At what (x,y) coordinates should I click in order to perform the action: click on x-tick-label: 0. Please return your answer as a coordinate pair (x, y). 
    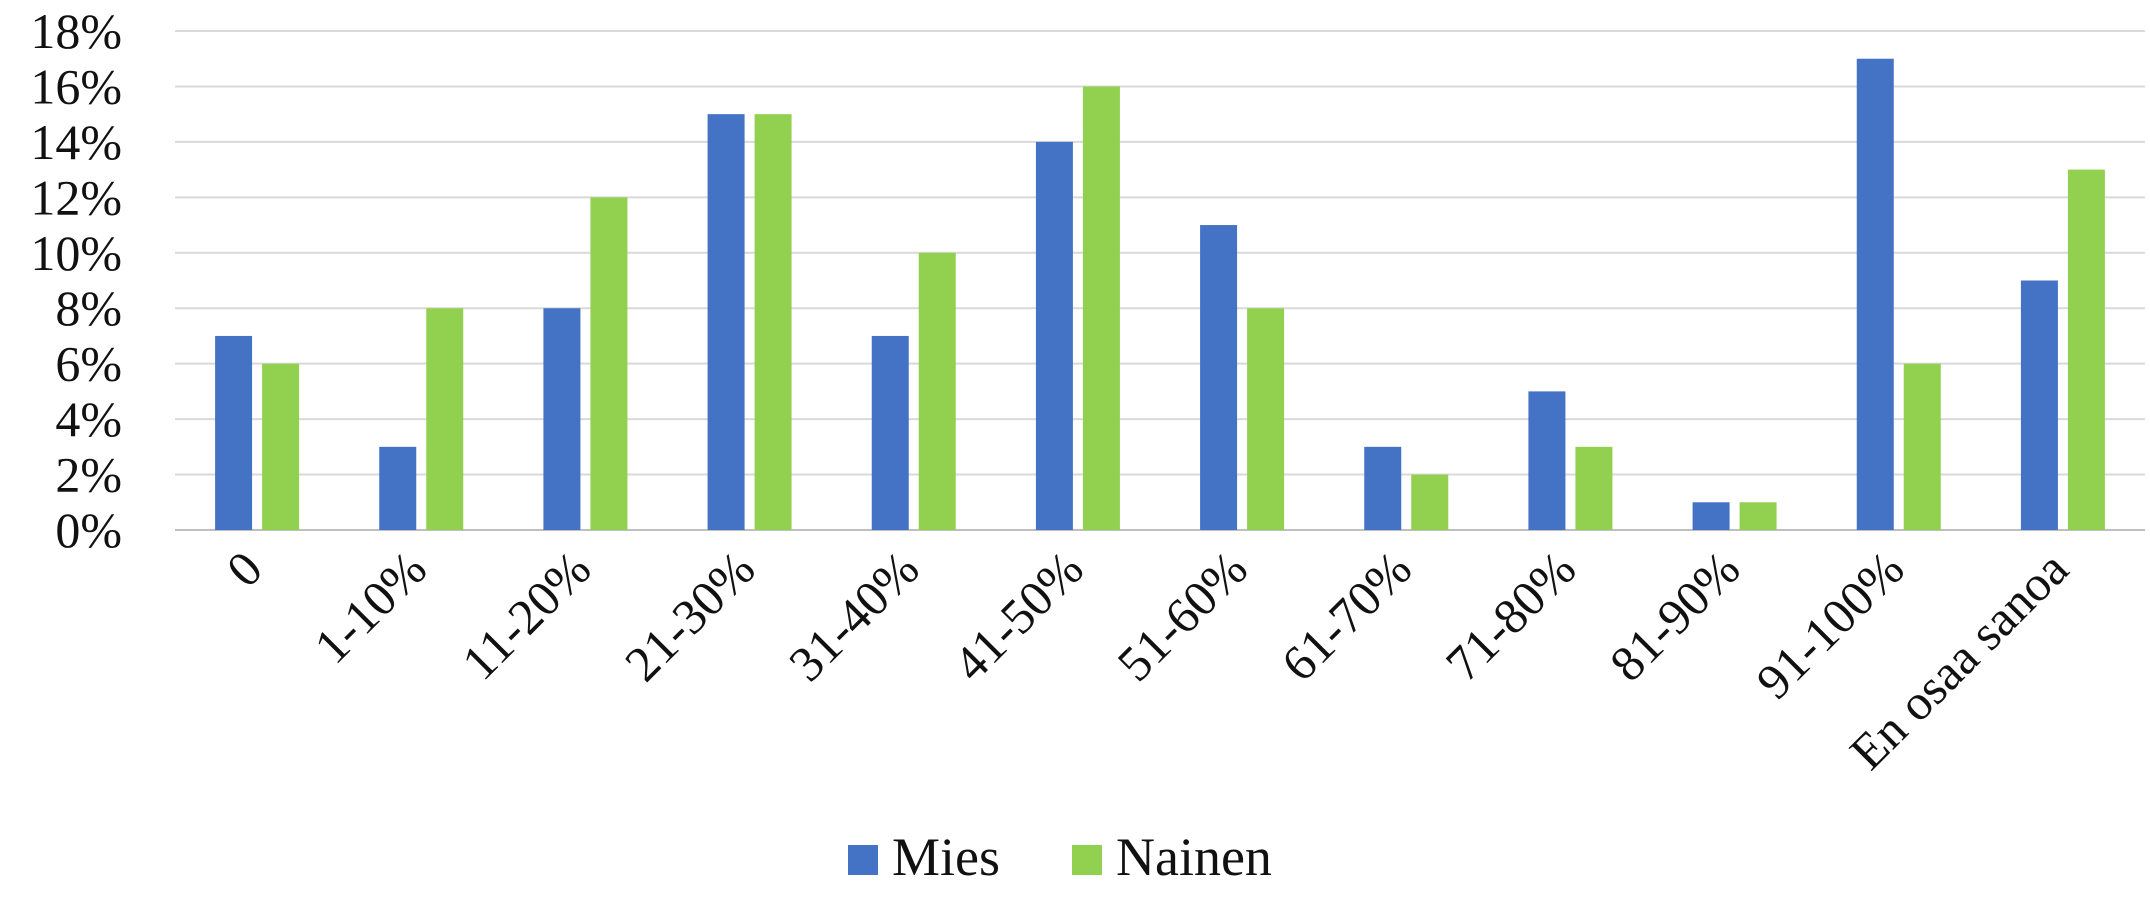
    Looking at the image, I should click on (244, 568).